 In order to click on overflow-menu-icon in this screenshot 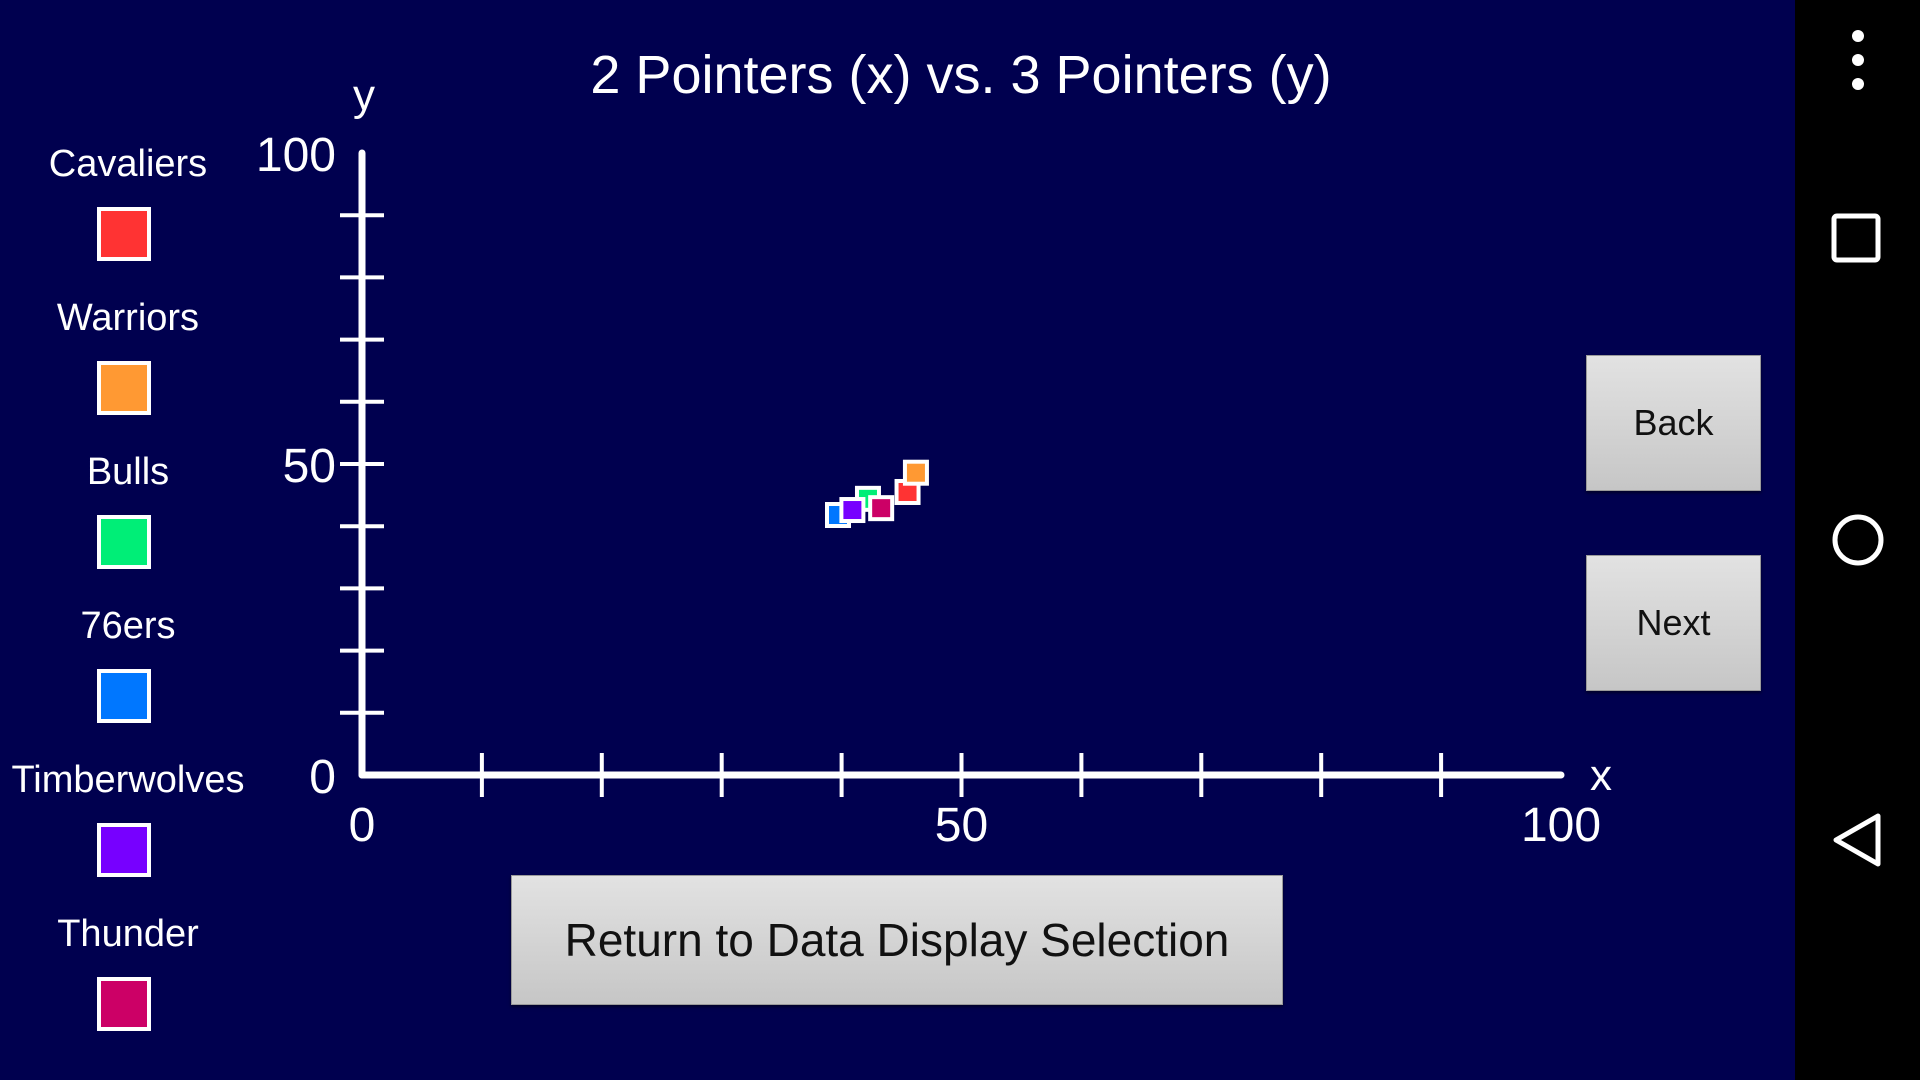, I will do `click(1857, 60)`.